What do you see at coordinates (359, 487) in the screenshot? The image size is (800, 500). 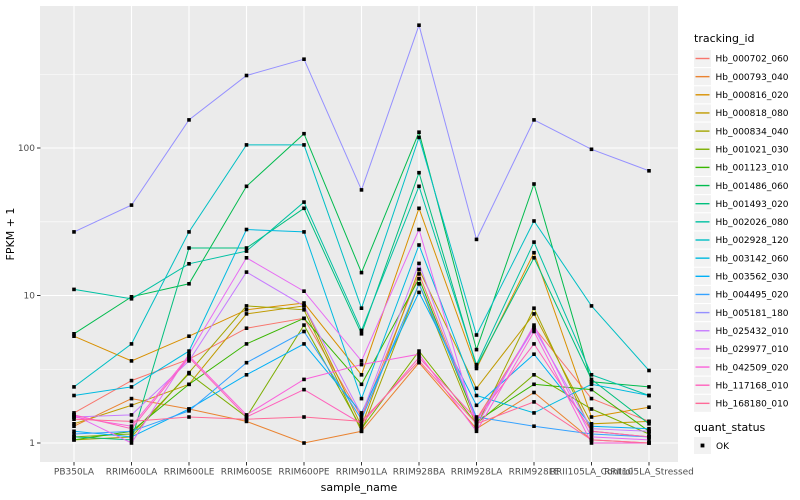 I see `x-axis-title: sample_name` at bounding box center [359, 487].